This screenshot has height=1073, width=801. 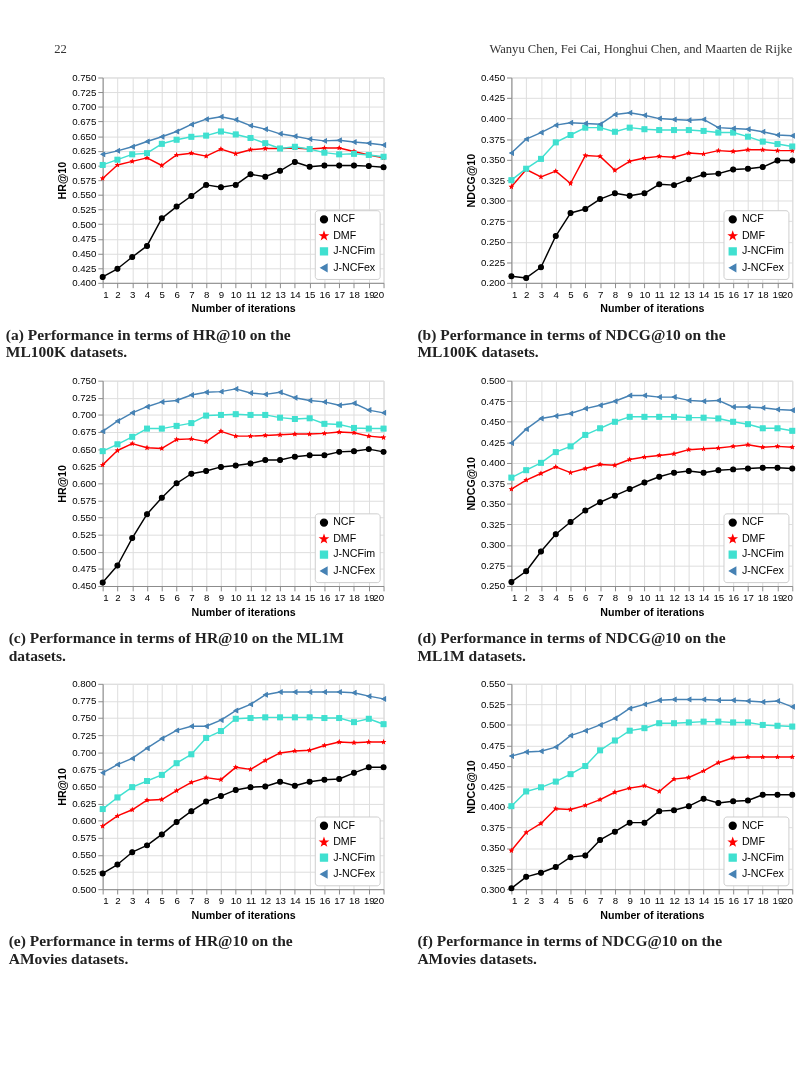 I want to click on y-tick-label: 0.275, so click(x=493, y=565).